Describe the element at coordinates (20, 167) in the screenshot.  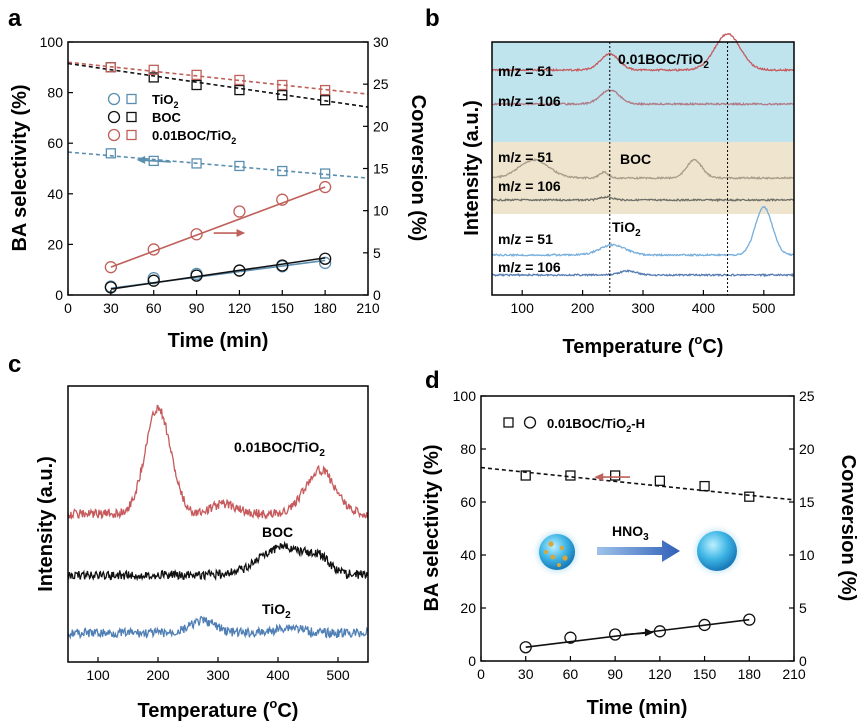
I see `panel-a-ylabel: BA selectivity (%)` at that location.